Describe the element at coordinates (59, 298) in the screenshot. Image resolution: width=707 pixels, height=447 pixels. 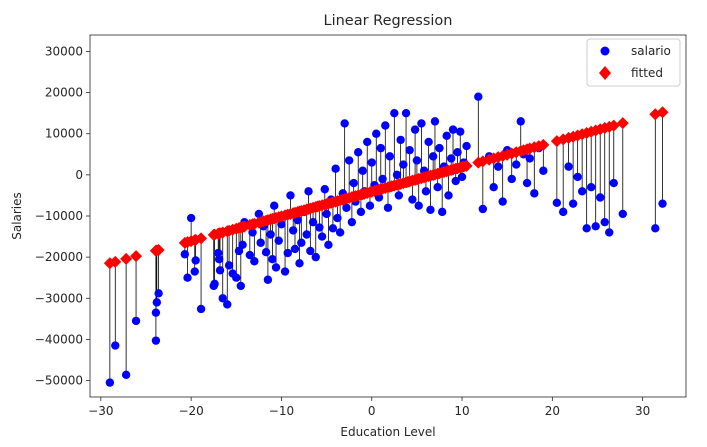
I see `y-tick-label: −30000` at that location.